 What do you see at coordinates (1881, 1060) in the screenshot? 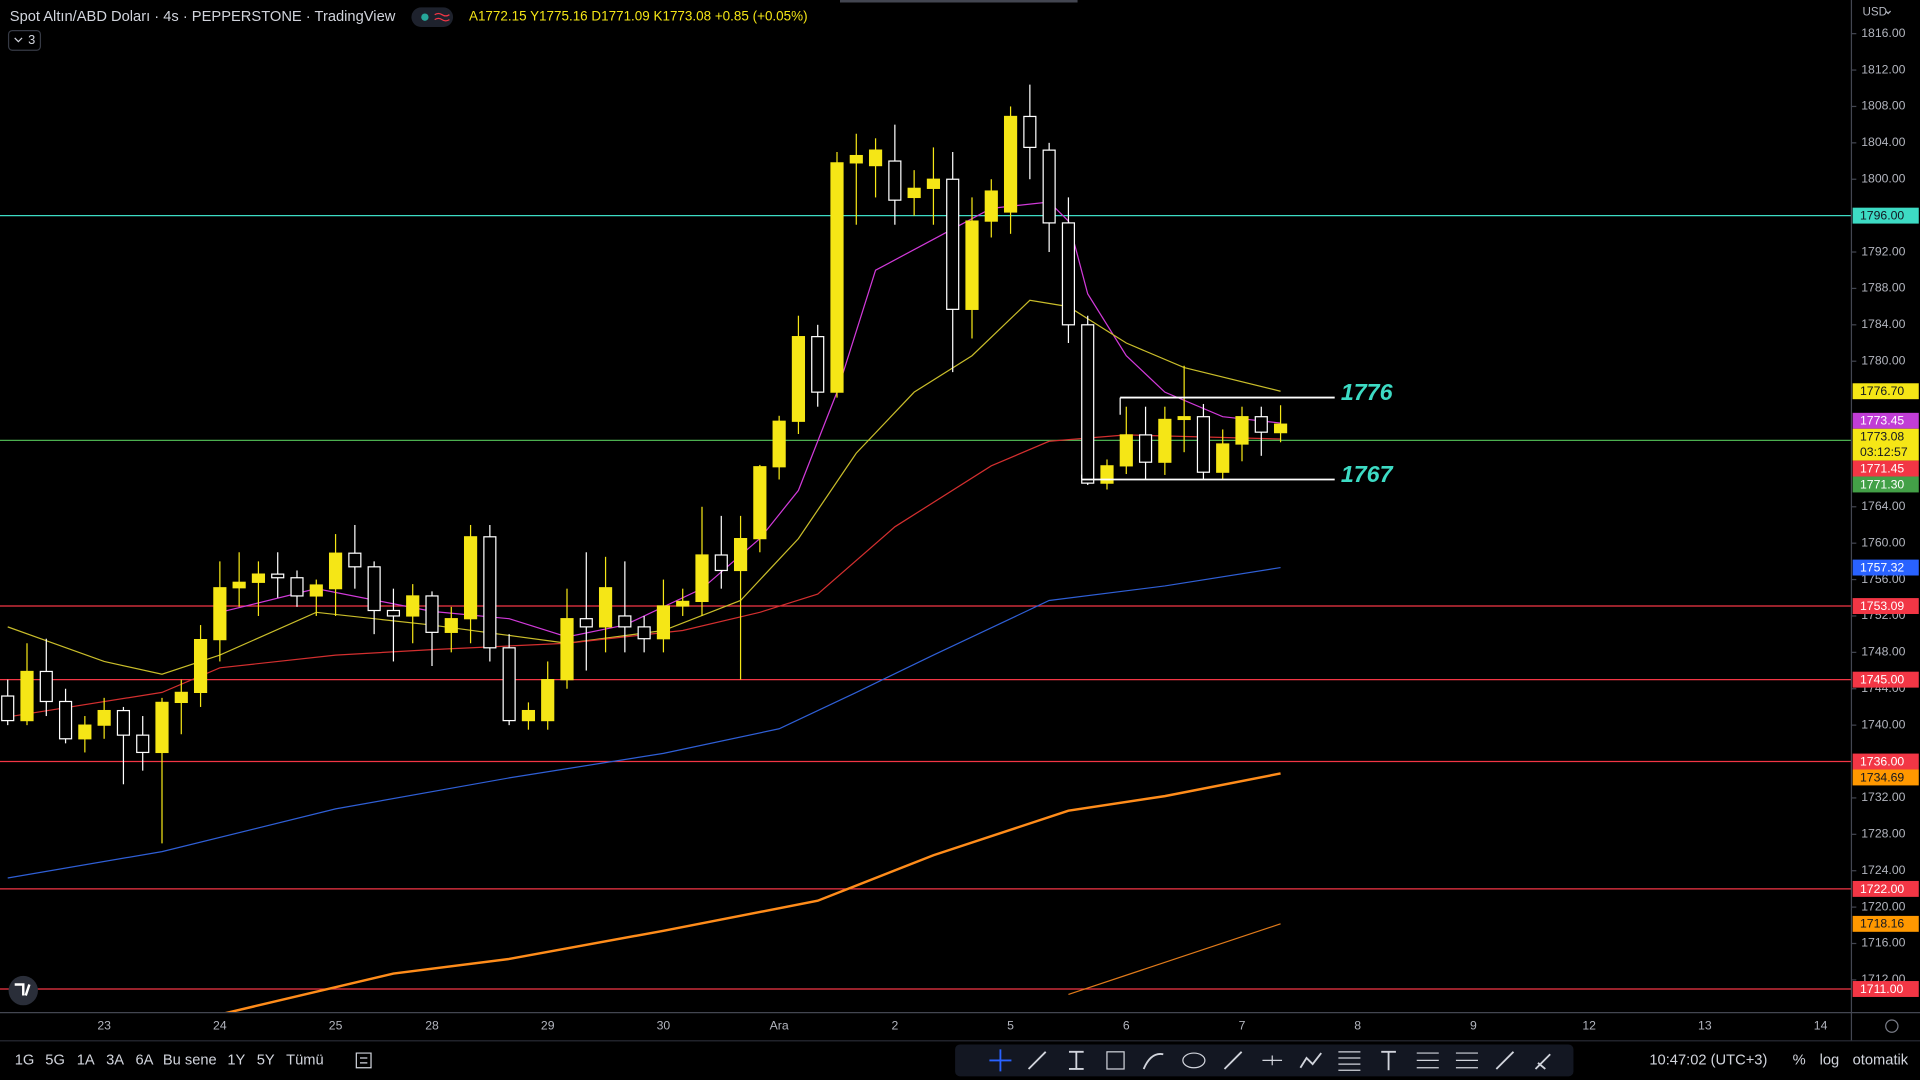
I see `auto-toggle: otomatik` at bounding box center [1881, 1060].